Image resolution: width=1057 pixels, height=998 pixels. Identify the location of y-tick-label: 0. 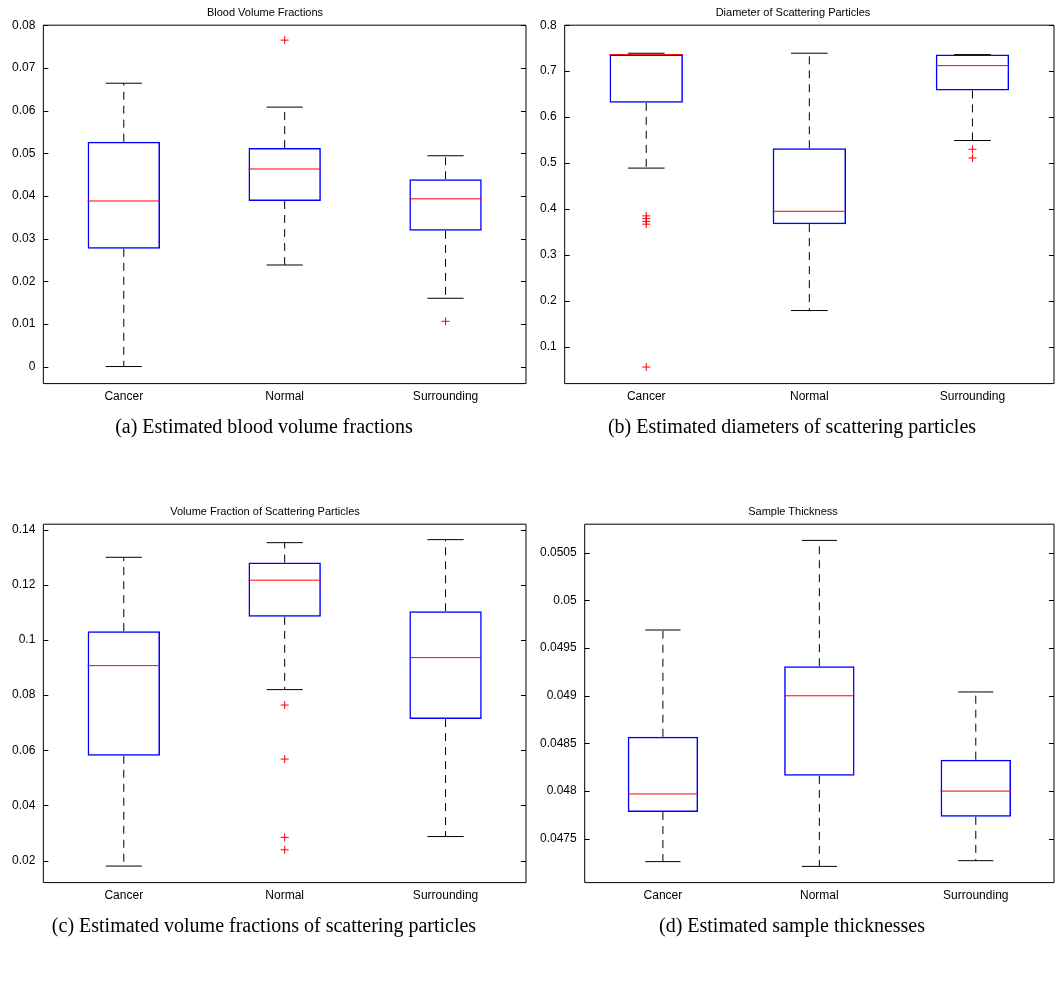
(32, 365).